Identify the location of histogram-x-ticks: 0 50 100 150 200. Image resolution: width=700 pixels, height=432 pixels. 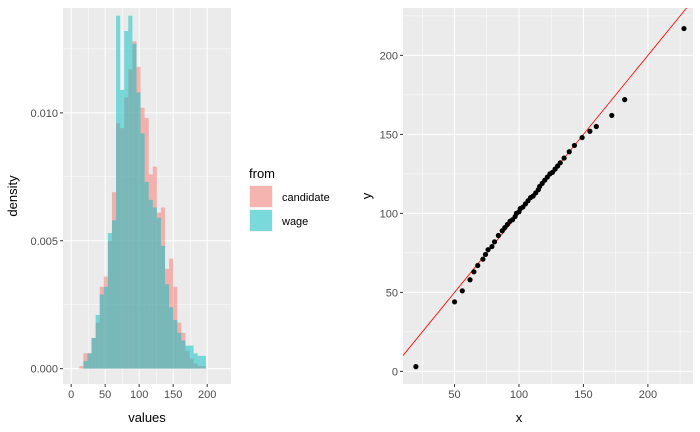
(142, 392).